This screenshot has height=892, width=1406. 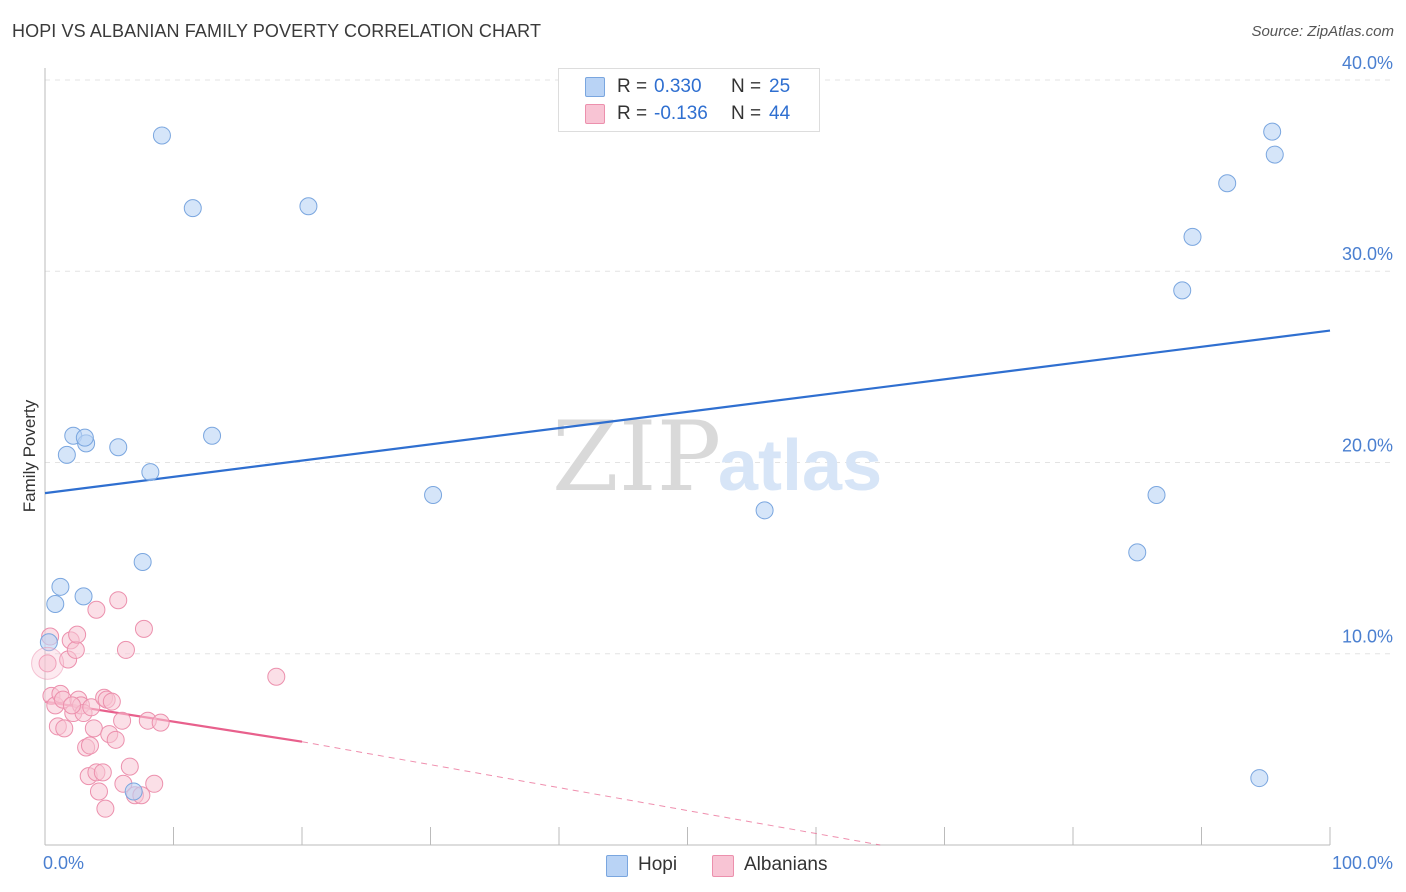 I want to click on watermark-zip: ZIP, so click(x=636, y=457).